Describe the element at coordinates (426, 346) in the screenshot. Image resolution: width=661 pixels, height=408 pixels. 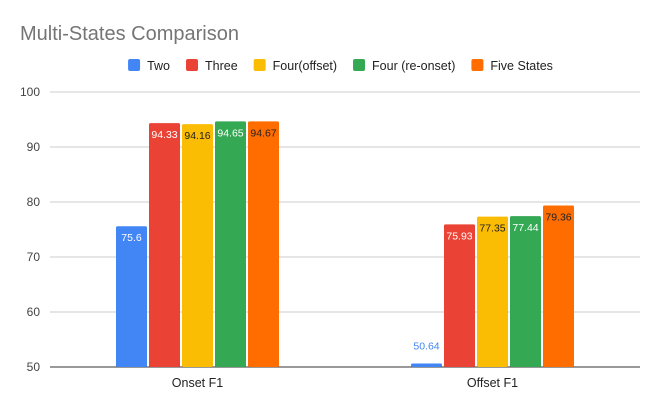
I see `data-label: 50.64` at that location.